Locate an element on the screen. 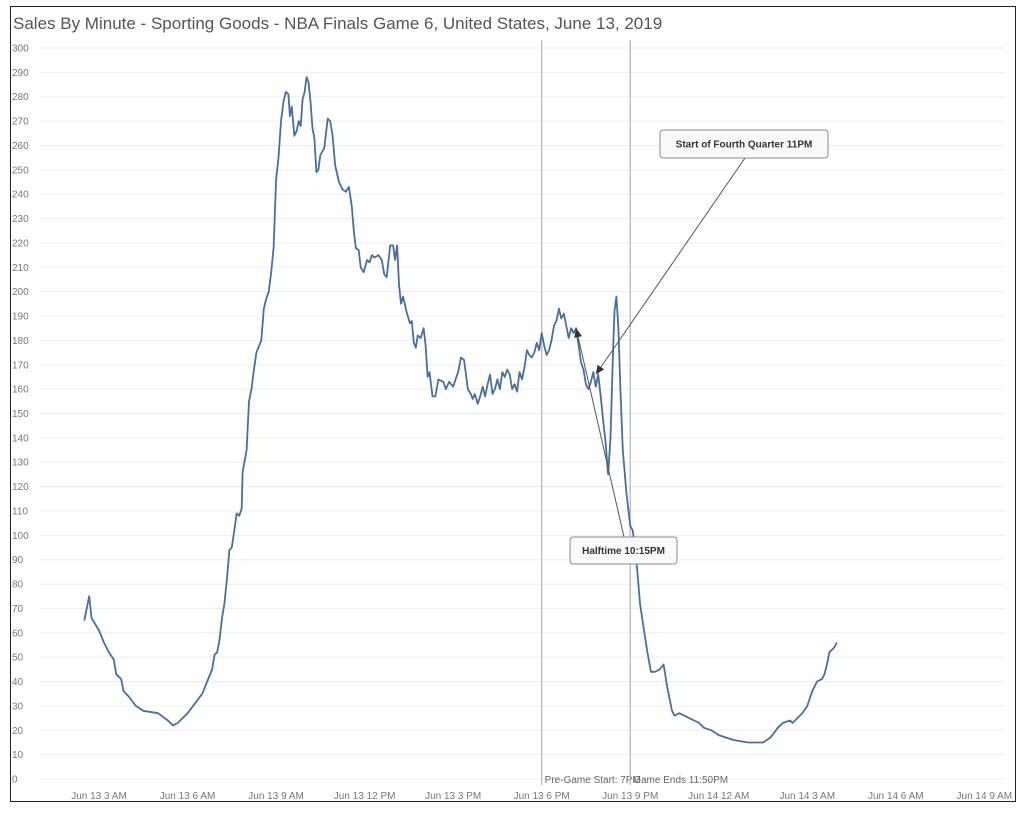 The image size is (1024, 815). y-tick-label: 70 is located at coordinates (18, 609).